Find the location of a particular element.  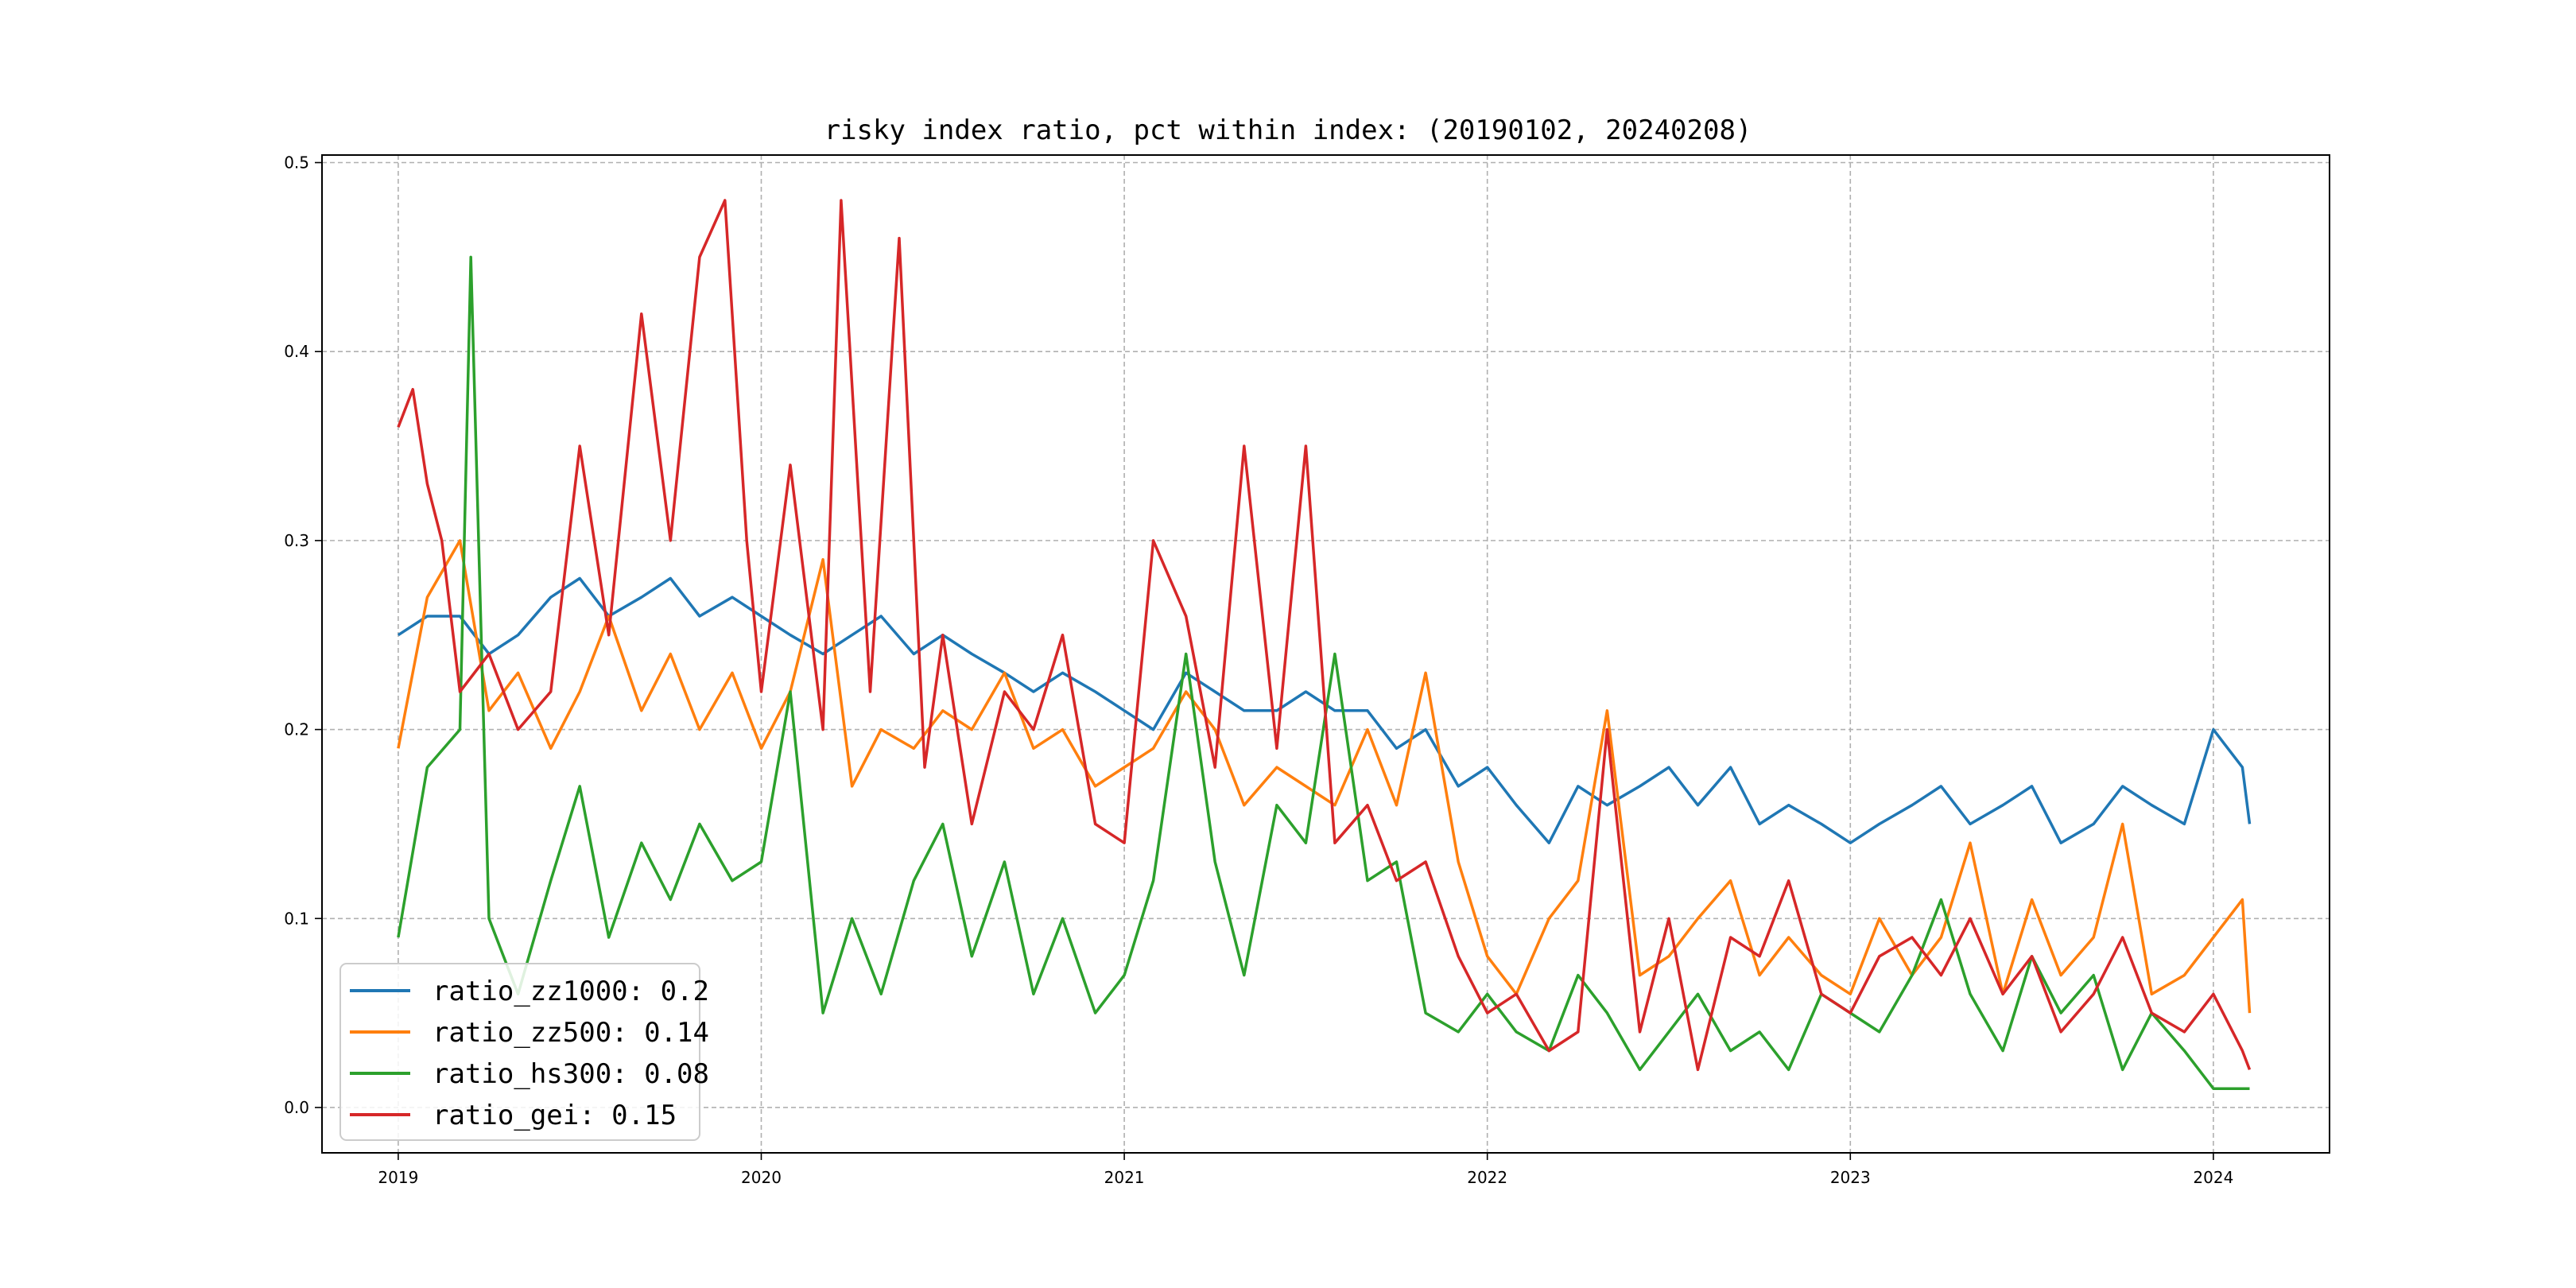

x-tick-label: 2022 is located at coordinates (1487, 1177).